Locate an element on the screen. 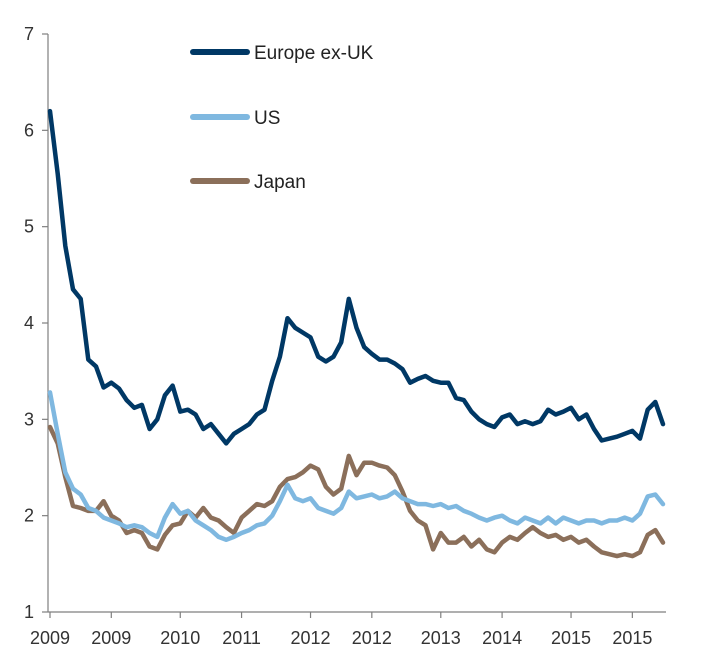  legend-label: Japan is located at coordinates (280, 182).